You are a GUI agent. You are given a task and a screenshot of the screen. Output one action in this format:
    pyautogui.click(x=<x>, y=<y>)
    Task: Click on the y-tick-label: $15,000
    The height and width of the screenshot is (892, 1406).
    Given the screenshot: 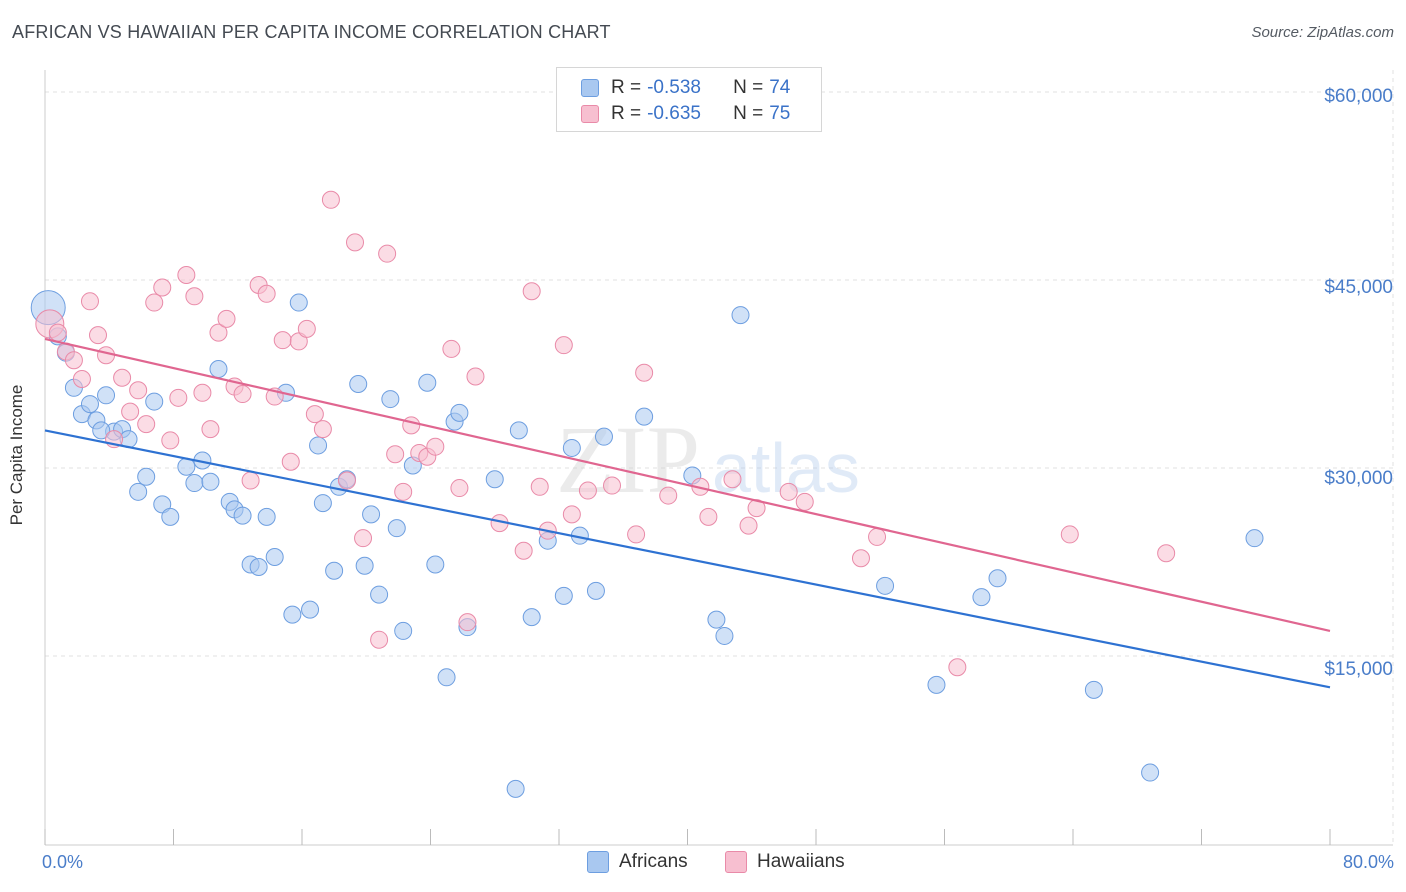 What is the action you would take?
    pyautogui.click(x=1358, y=669)
    